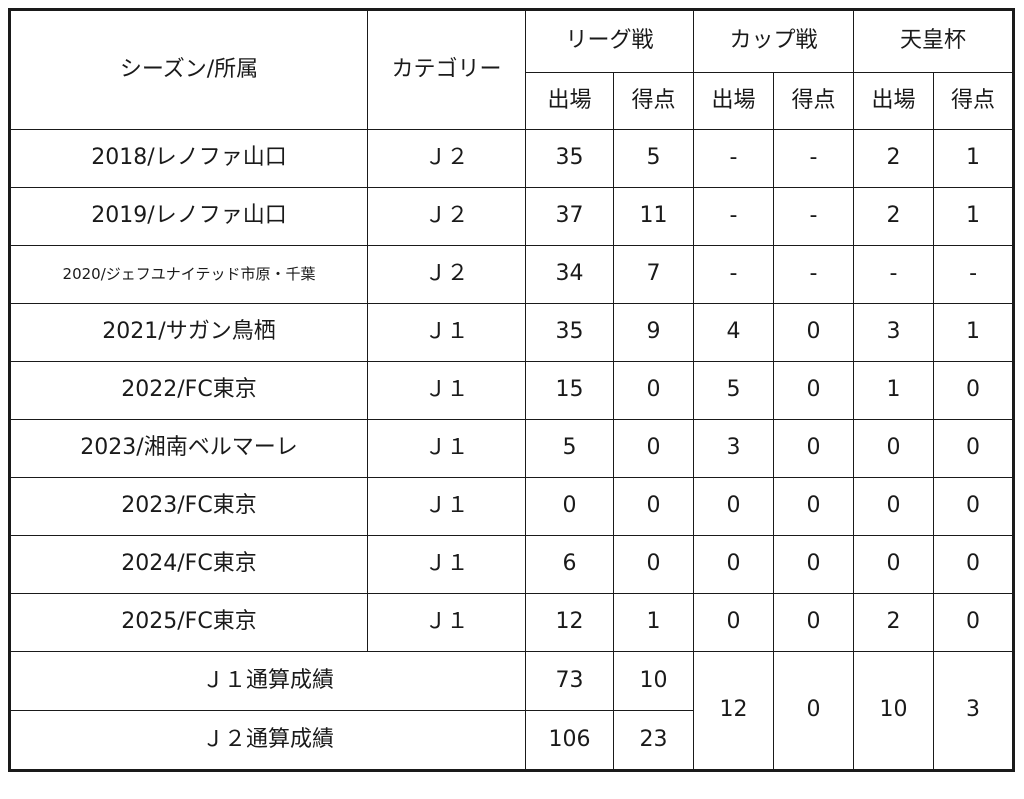 This screenshot has height=799, width=1024. Describe the element at coordinates (814, 711) in the screenshot. I see `cup-goals-total: 0` at that location.